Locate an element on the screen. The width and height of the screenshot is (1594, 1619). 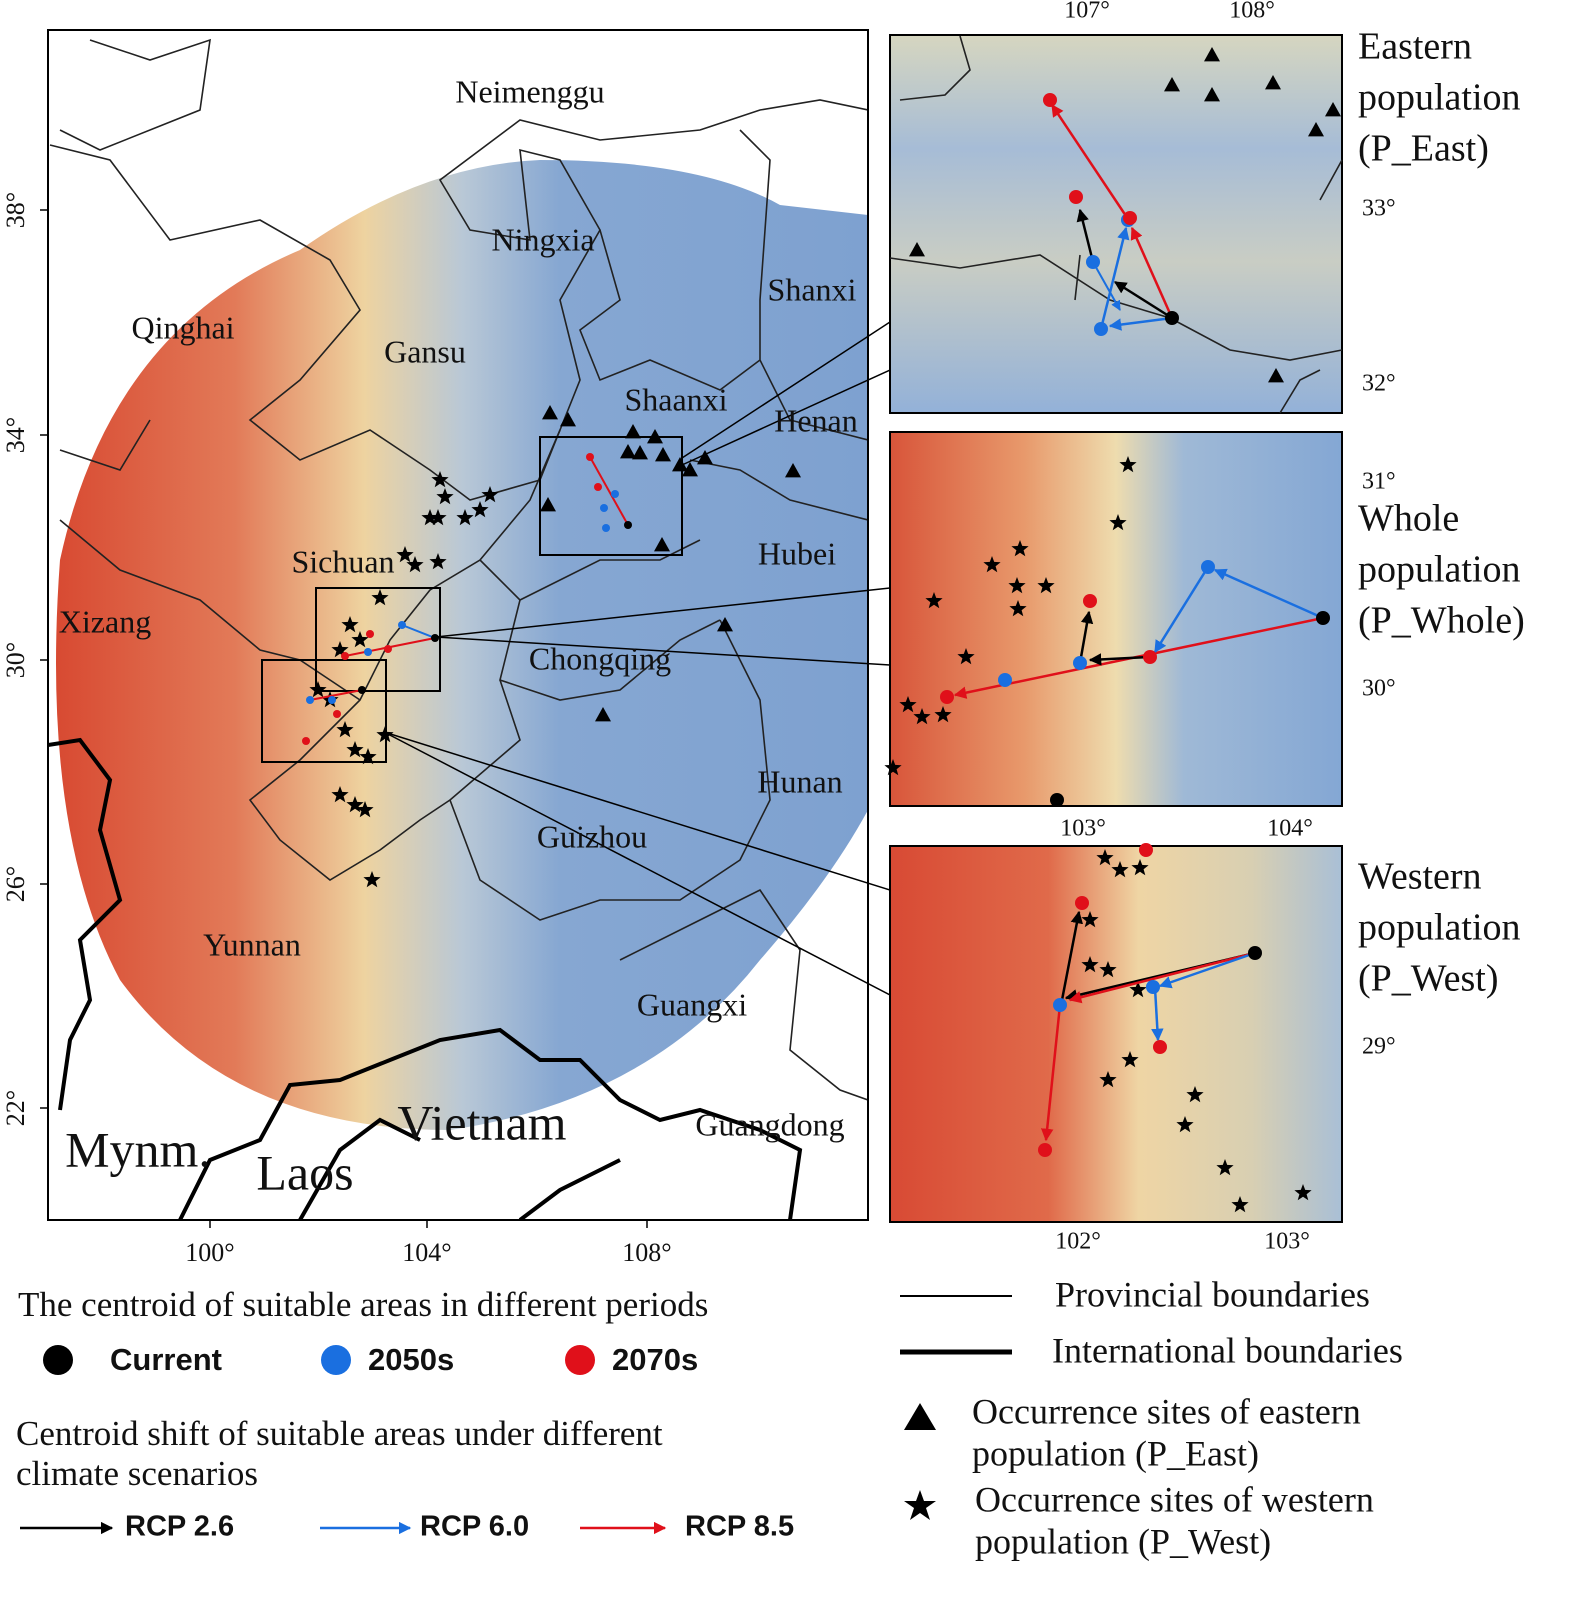
country-label: Mynm. is located at coordinates (138, 1149).